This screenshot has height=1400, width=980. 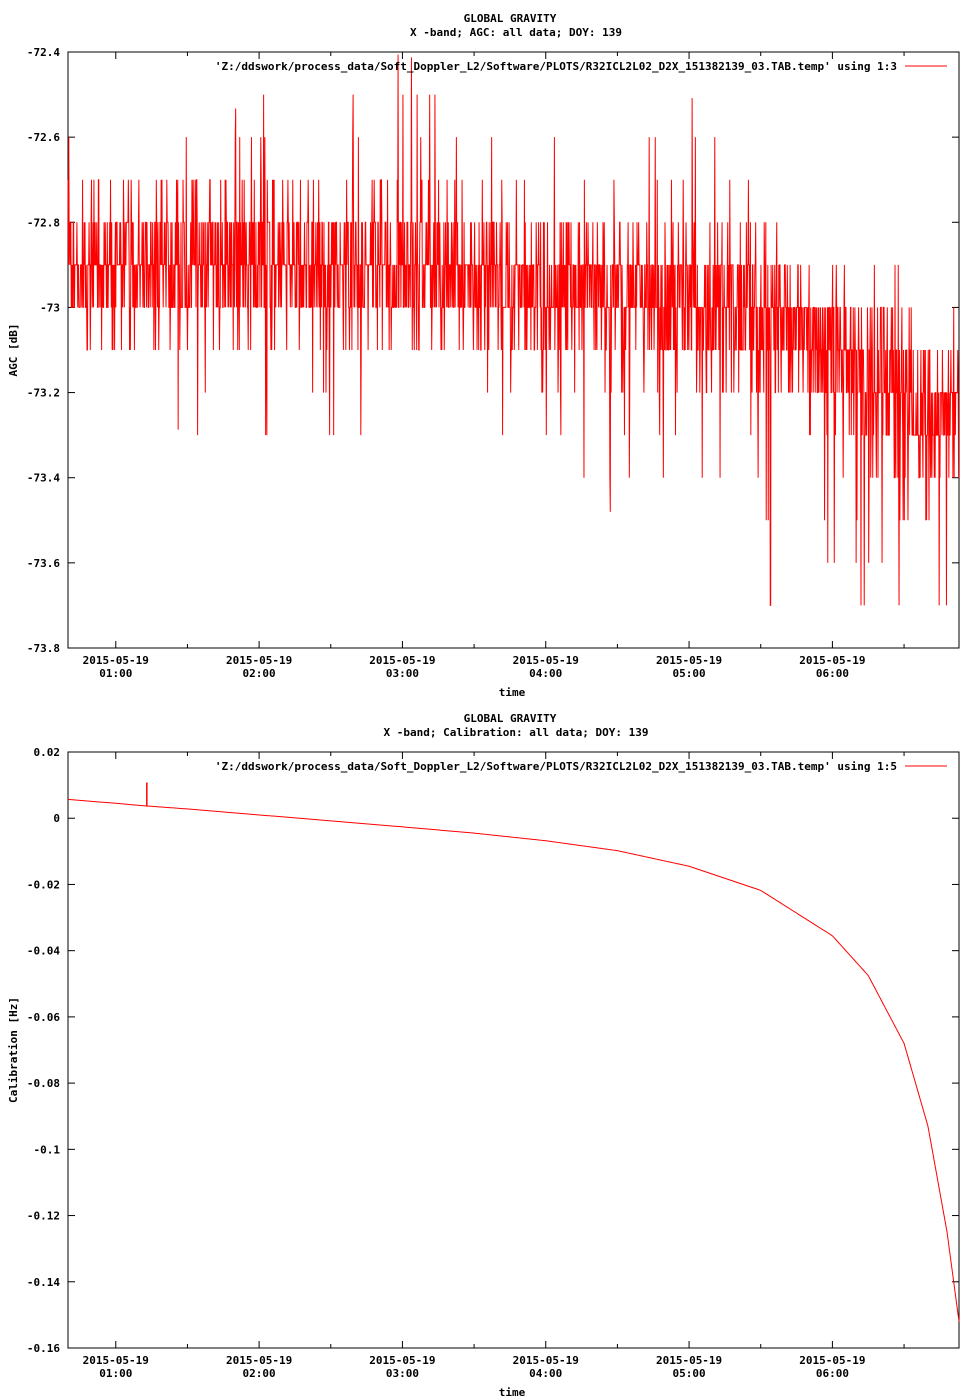 I want to click on y-tick-label: -73.4, so click(x=43, y=478).